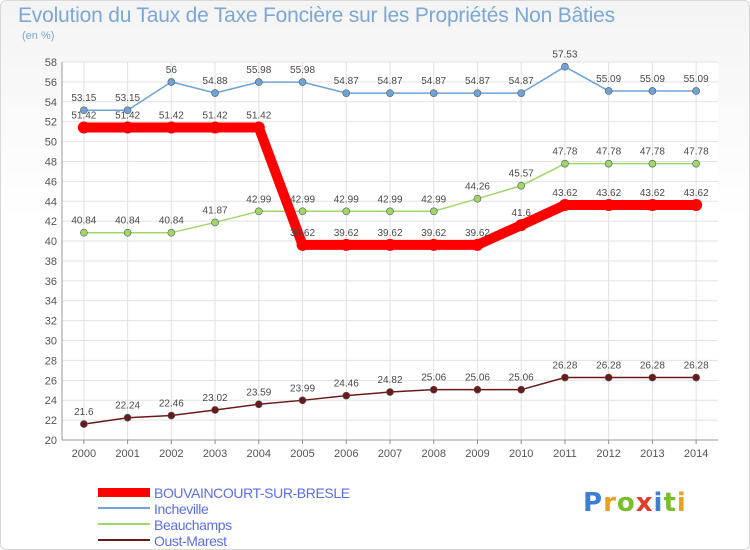 The height and width of the screenshot is (550, 750). Describe the element at coordinates (51, 342) in the screenshot. I see `y-tick-label: 30` at that location.